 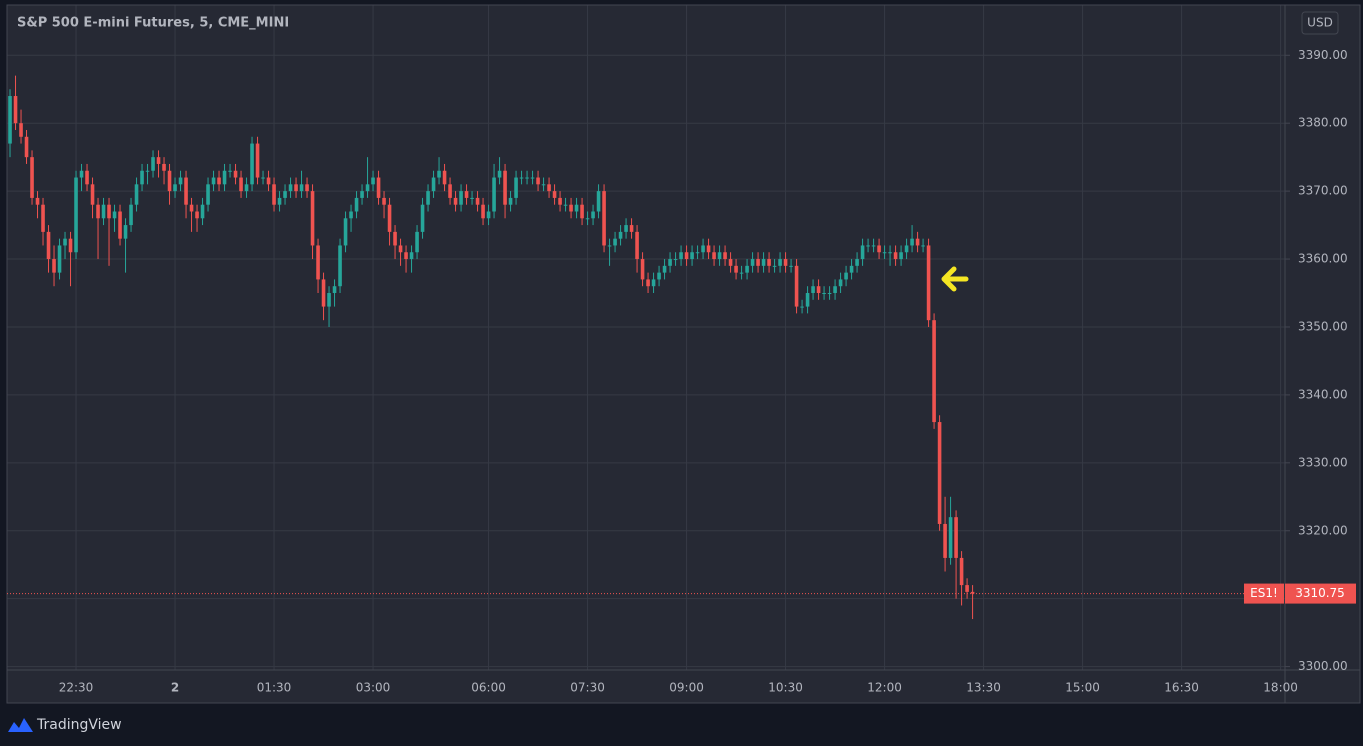 What do you see at coordinates (1323, 666) in the screenshot?
I see `y-tick-label: 3300.00` at bounding box center [1323, 666].